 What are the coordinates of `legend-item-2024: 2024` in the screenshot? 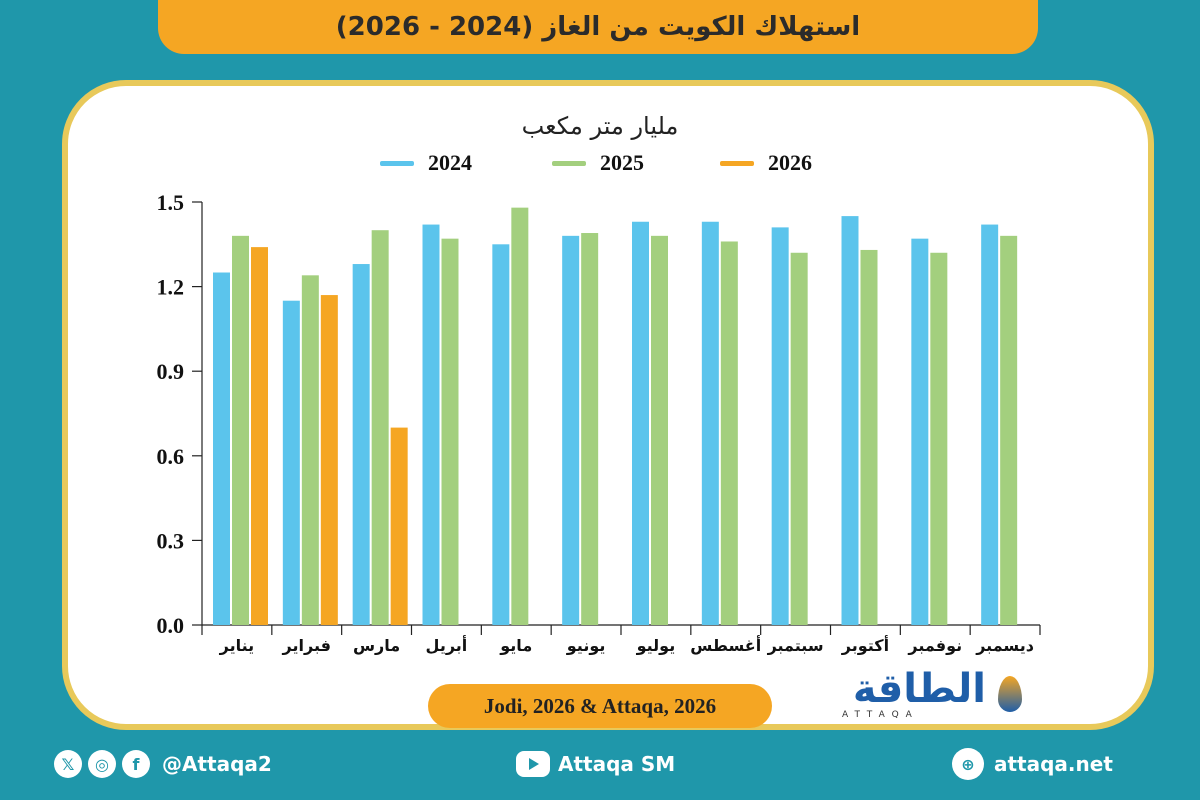 It's located at (426, 163).